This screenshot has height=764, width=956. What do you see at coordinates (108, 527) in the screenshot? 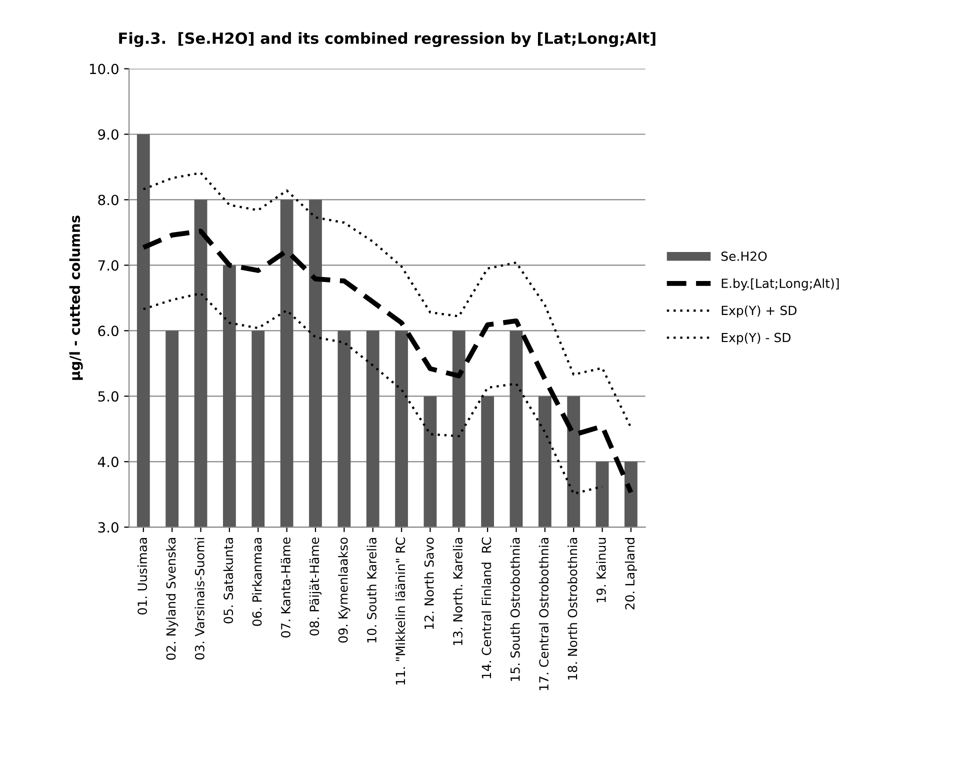
I see `y-tick-label: 3.0` at bounding box center [108, 527].